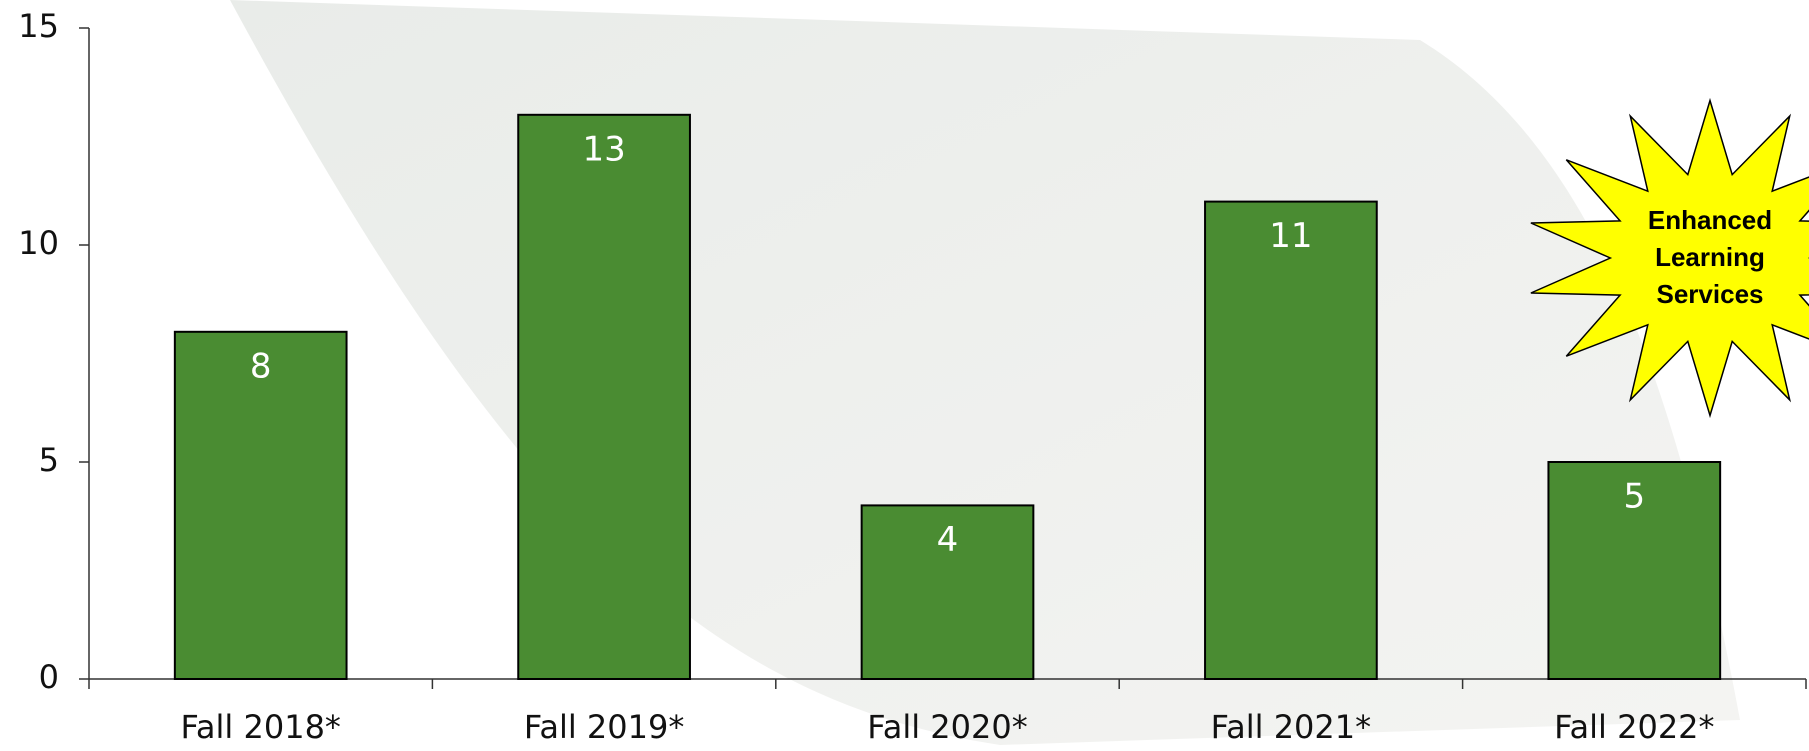 This screenshot has width=1809, height=751. Describe the element at coordinates (604, 727) in the screenshot. I see `x-tick-label: Fall 2019*` at that location.